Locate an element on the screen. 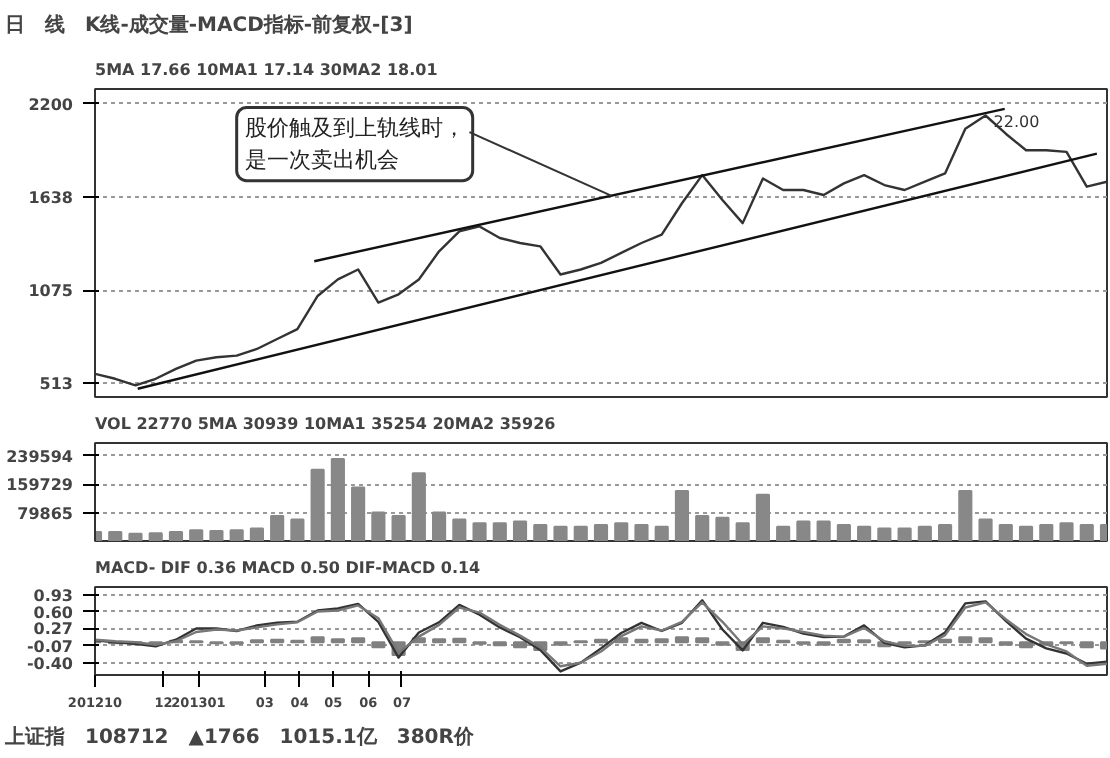  y-tick-label: 2200 is located at coordinates (51, 104).